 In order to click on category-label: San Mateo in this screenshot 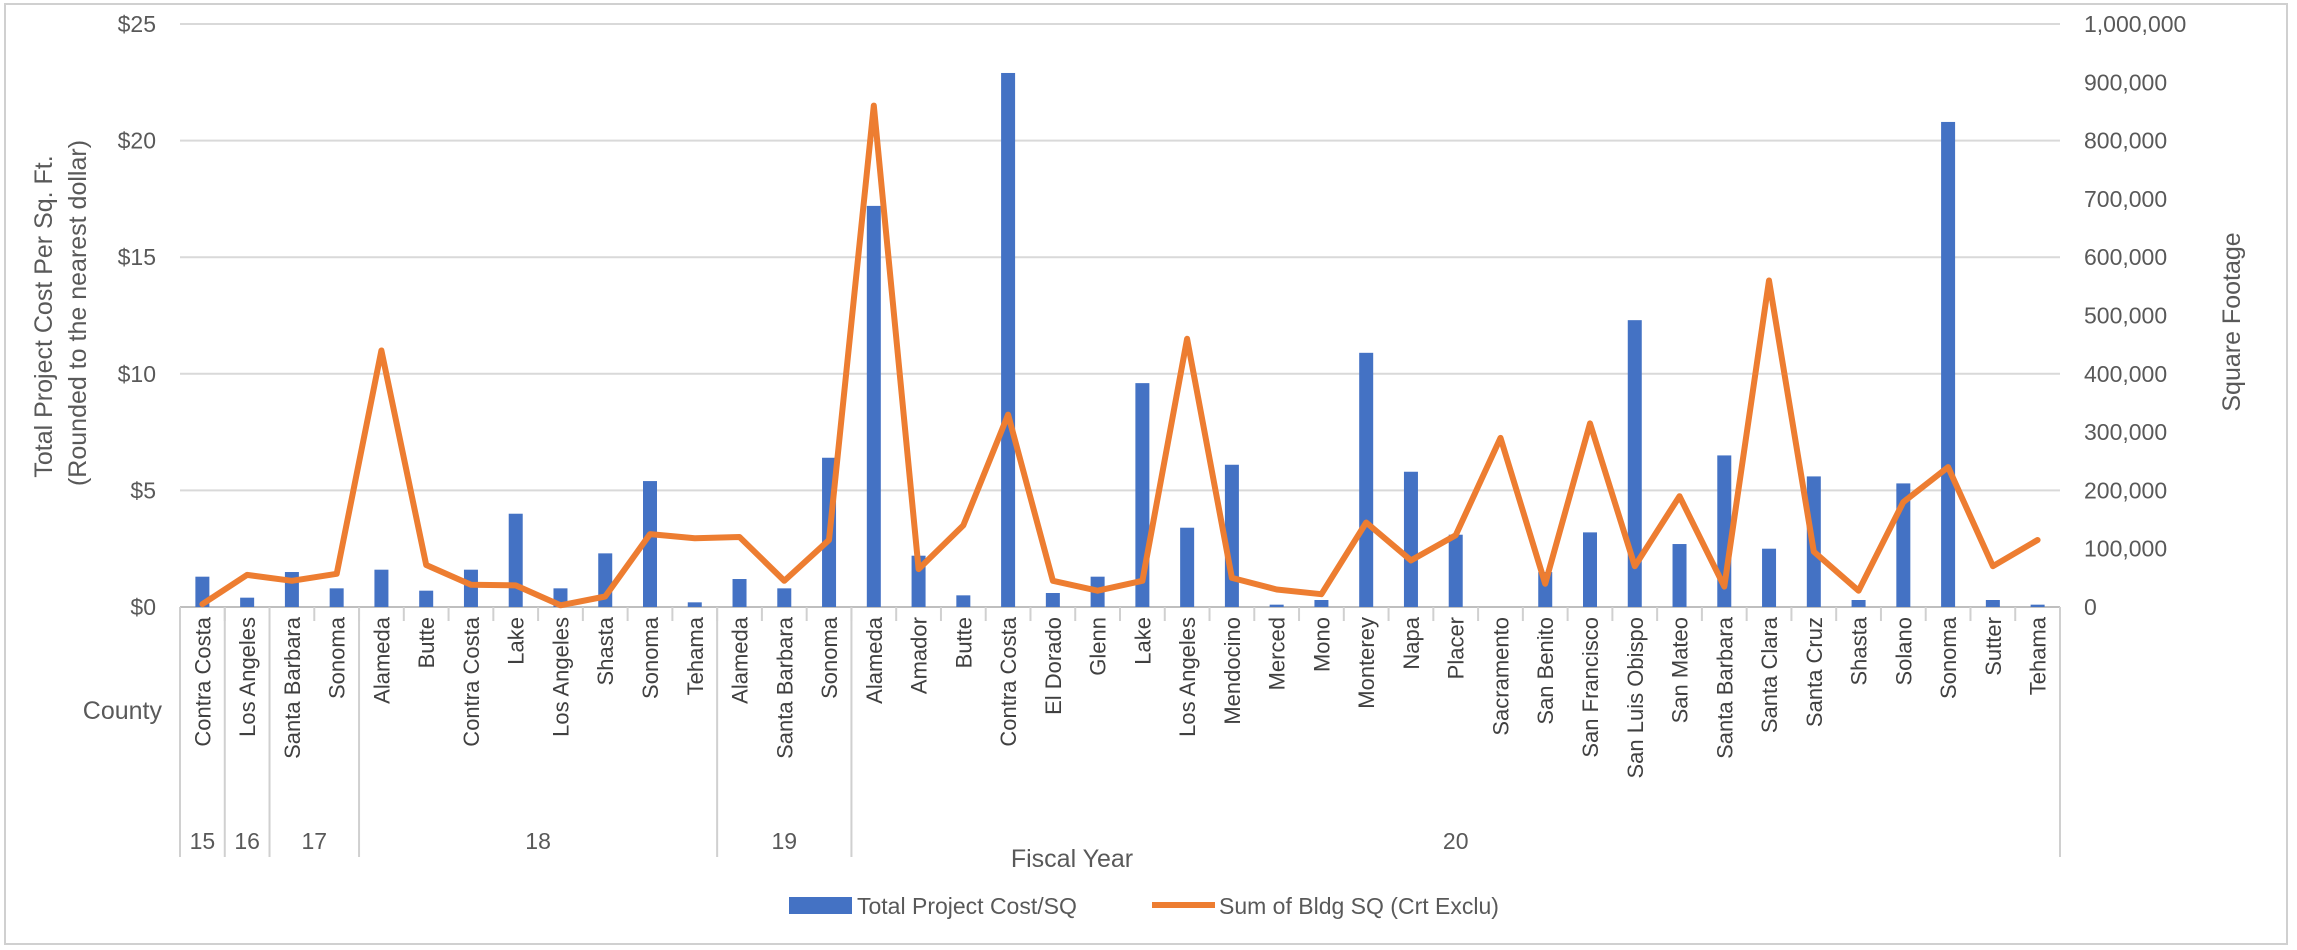, I will do `click(1680, 670)`.